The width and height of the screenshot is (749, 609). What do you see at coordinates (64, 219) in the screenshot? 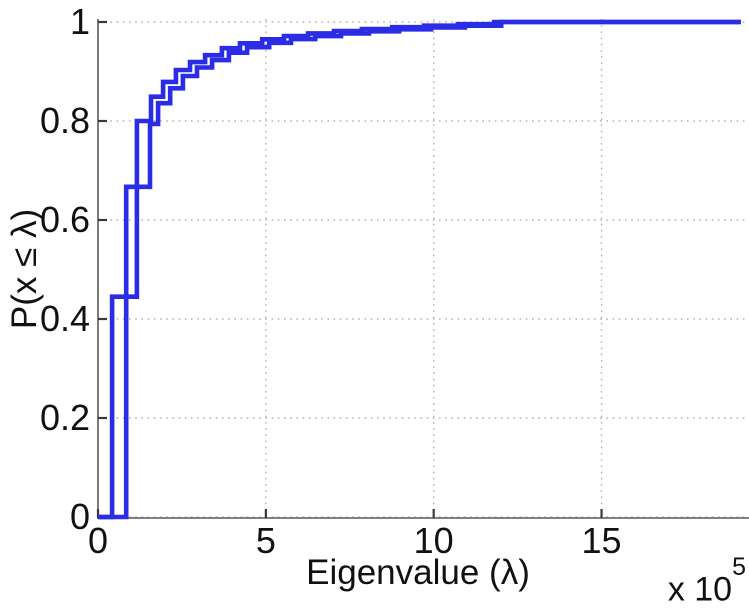
I see `y-tick-label-0.6: 0.6` at bounding box center [64, 219].